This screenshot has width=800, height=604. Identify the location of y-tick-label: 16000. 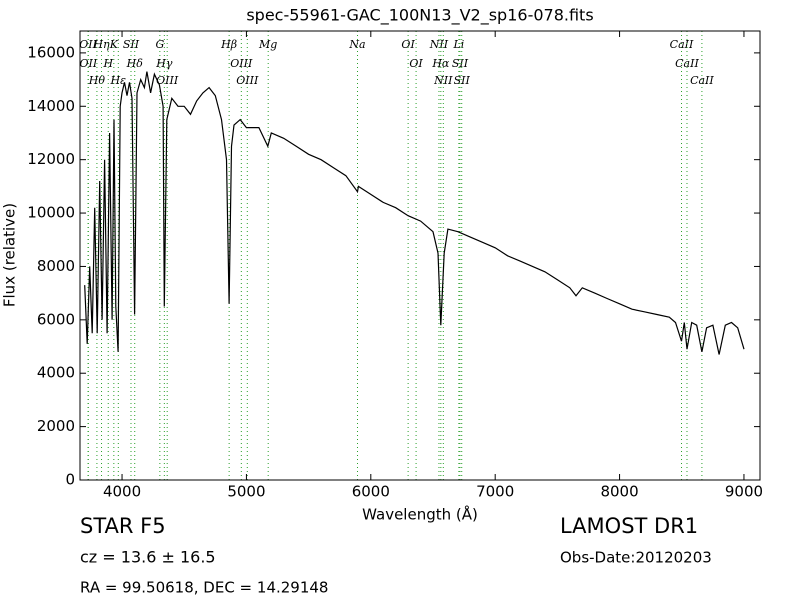
(51, 52).